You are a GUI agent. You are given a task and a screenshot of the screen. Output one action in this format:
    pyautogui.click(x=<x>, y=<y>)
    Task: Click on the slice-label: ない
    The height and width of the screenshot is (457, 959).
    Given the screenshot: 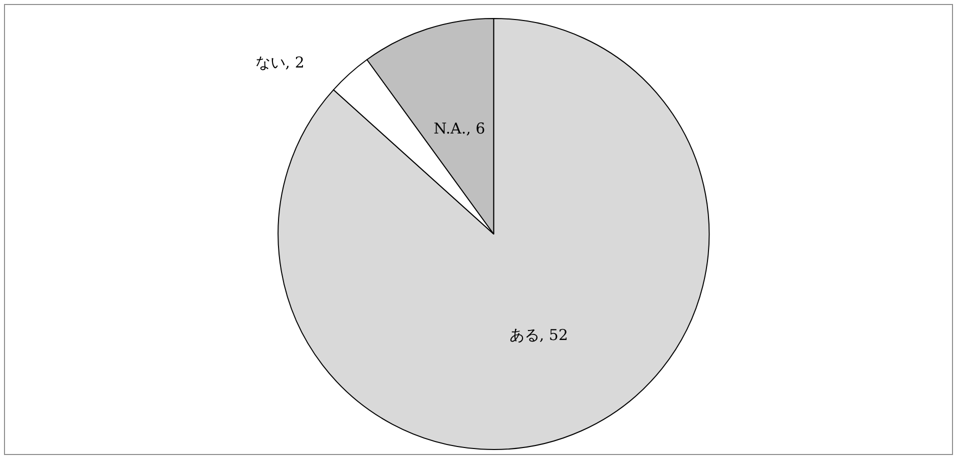 What is the action you would take?
    pyautogui.click(x=270, y=63)
    